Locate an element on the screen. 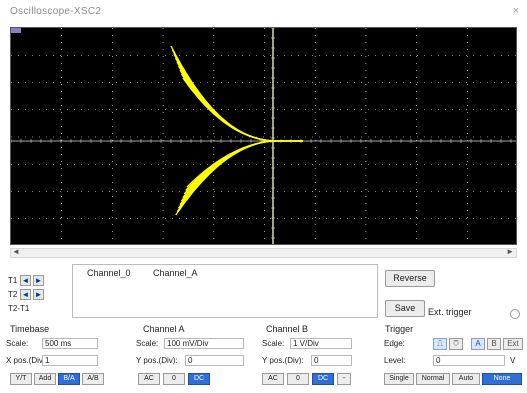  ext-trigger-label: Ext. trigger is located at coordinates (450, 312).